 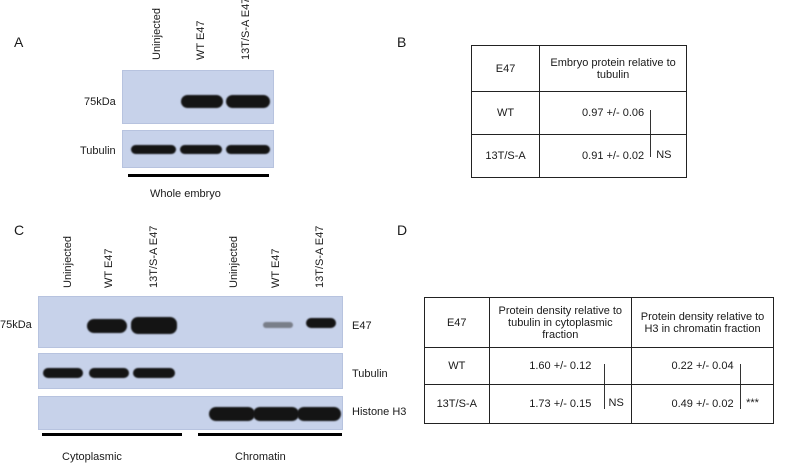 I want to click on table-b-row-wt-value: 0.97 +/- 0.06, so click(x=613, y=113).